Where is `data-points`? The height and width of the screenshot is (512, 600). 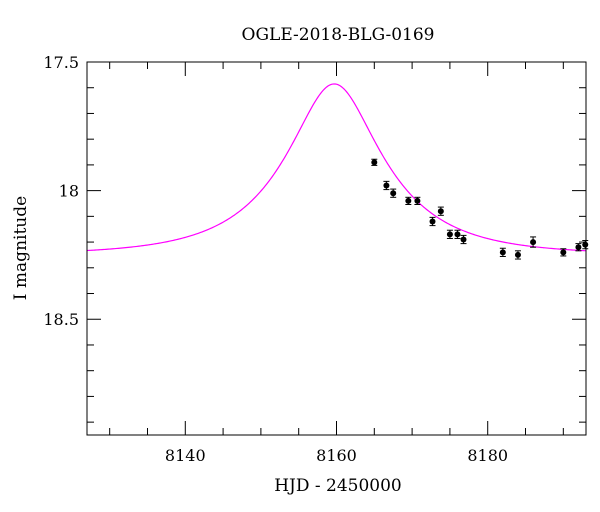 data-points is located at coordinates (480, 209).